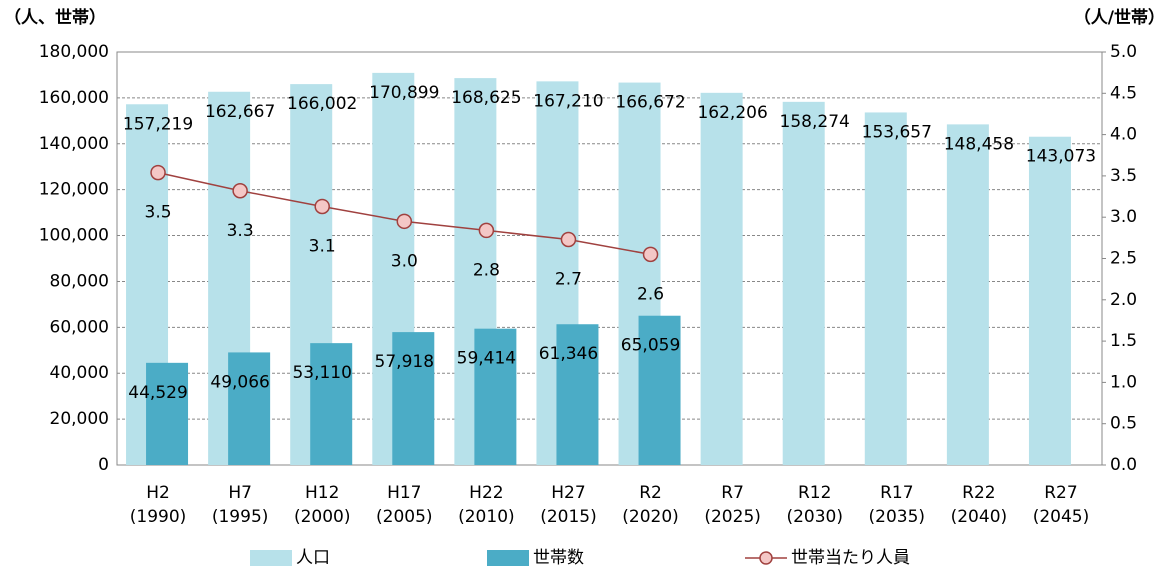 The height and width of the screenshot is (574, 1169). I want to click on x-tick-label: H2, so click(158, 493).